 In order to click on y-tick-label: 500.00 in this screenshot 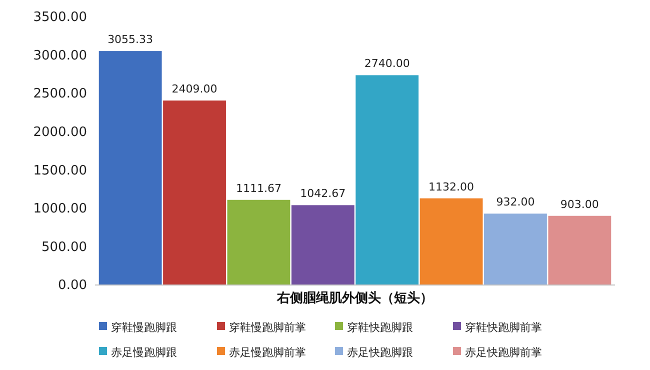, I will do `click(64, 247)`.